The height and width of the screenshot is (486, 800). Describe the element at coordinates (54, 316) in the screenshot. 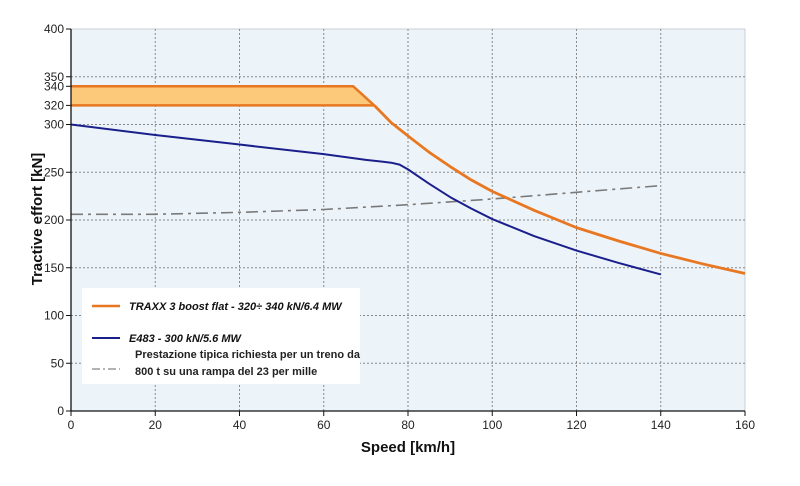

I see `y-tick-label: 100` at that location.